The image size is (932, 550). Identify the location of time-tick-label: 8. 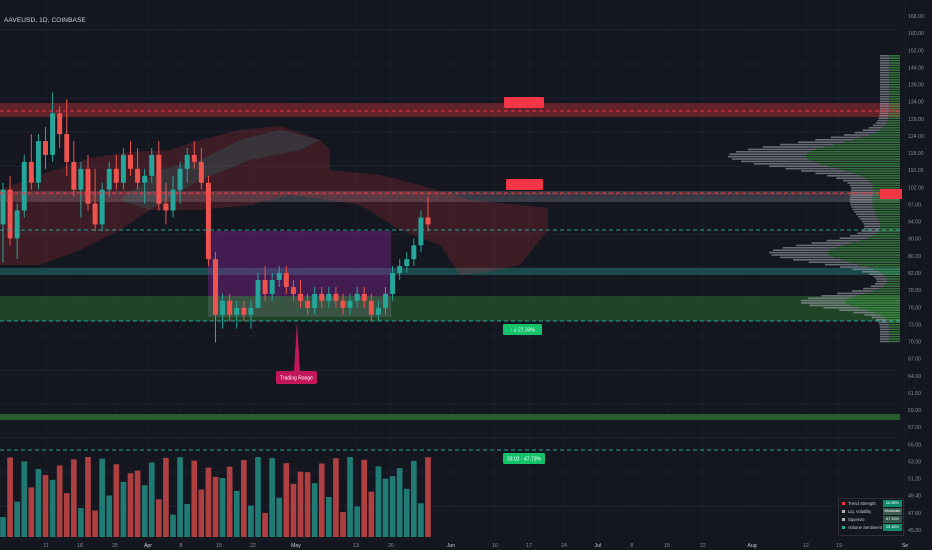
(632, 546).